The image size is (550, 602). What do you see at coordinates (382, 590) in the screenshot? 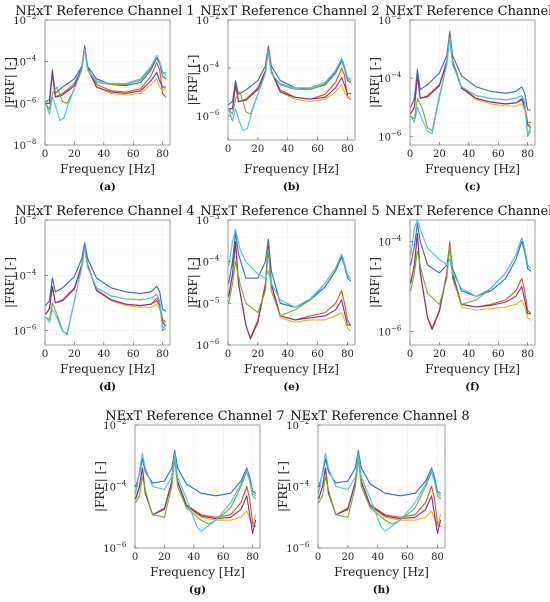
I see `panel-label: (h)` at bounding box center [382, 590].